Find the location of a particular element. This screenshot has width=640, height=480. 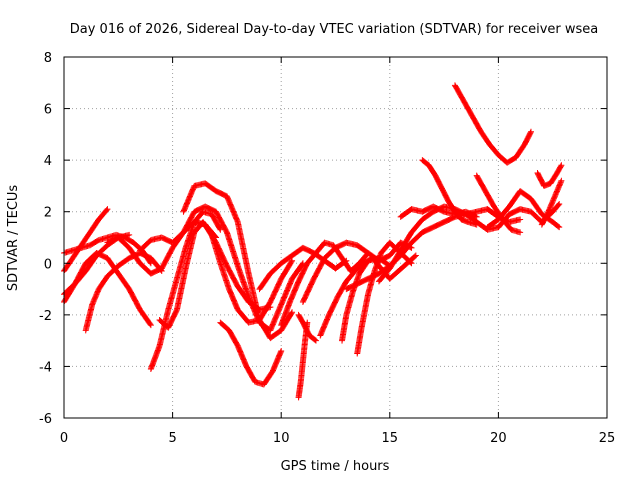

y-axis-label: SDTVAR / TECUs is located at coordinates (13, 238).